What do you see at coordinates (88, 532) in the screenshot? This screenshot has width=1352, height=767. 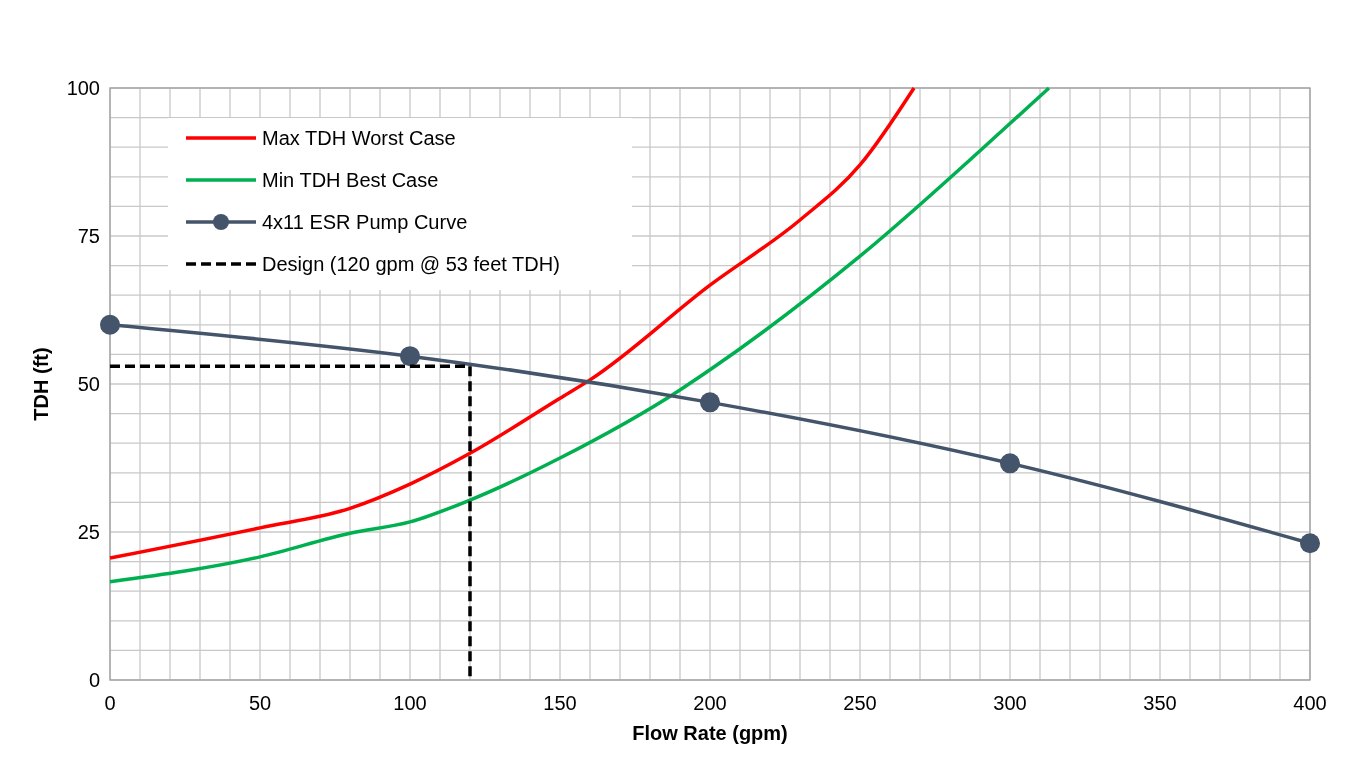 I see `y-tick-label: 25` at bounding box center [88, 532].